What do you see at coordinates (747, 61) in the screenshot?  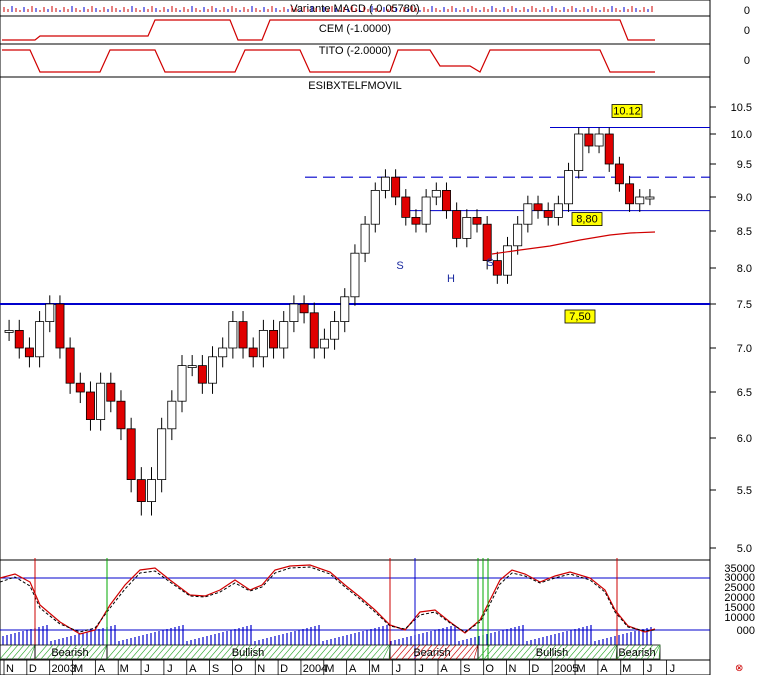 I see `tito-axis-value: 0` at bounding box center [747, 61].